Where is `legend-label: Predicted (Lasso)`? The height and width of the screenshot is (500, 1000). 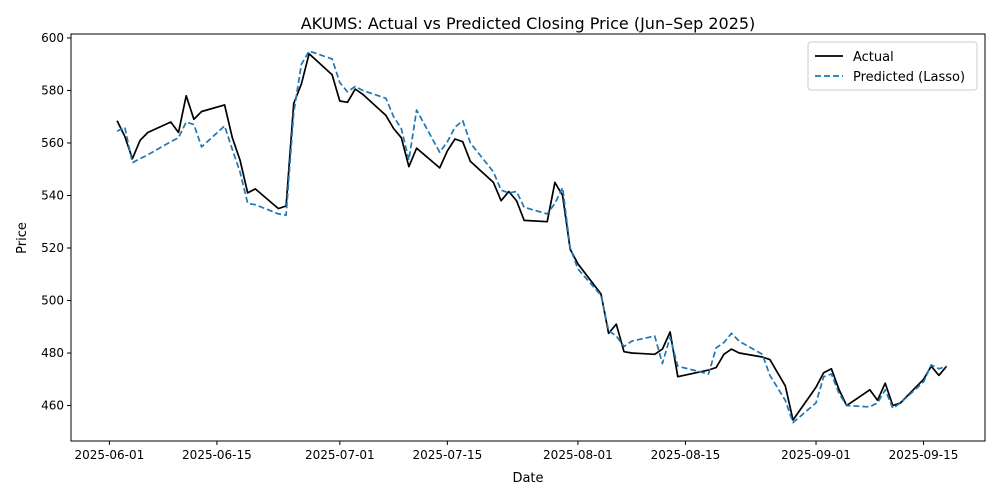
legend-label: Predicted (Lasso) is located at coordinates (909, 77).